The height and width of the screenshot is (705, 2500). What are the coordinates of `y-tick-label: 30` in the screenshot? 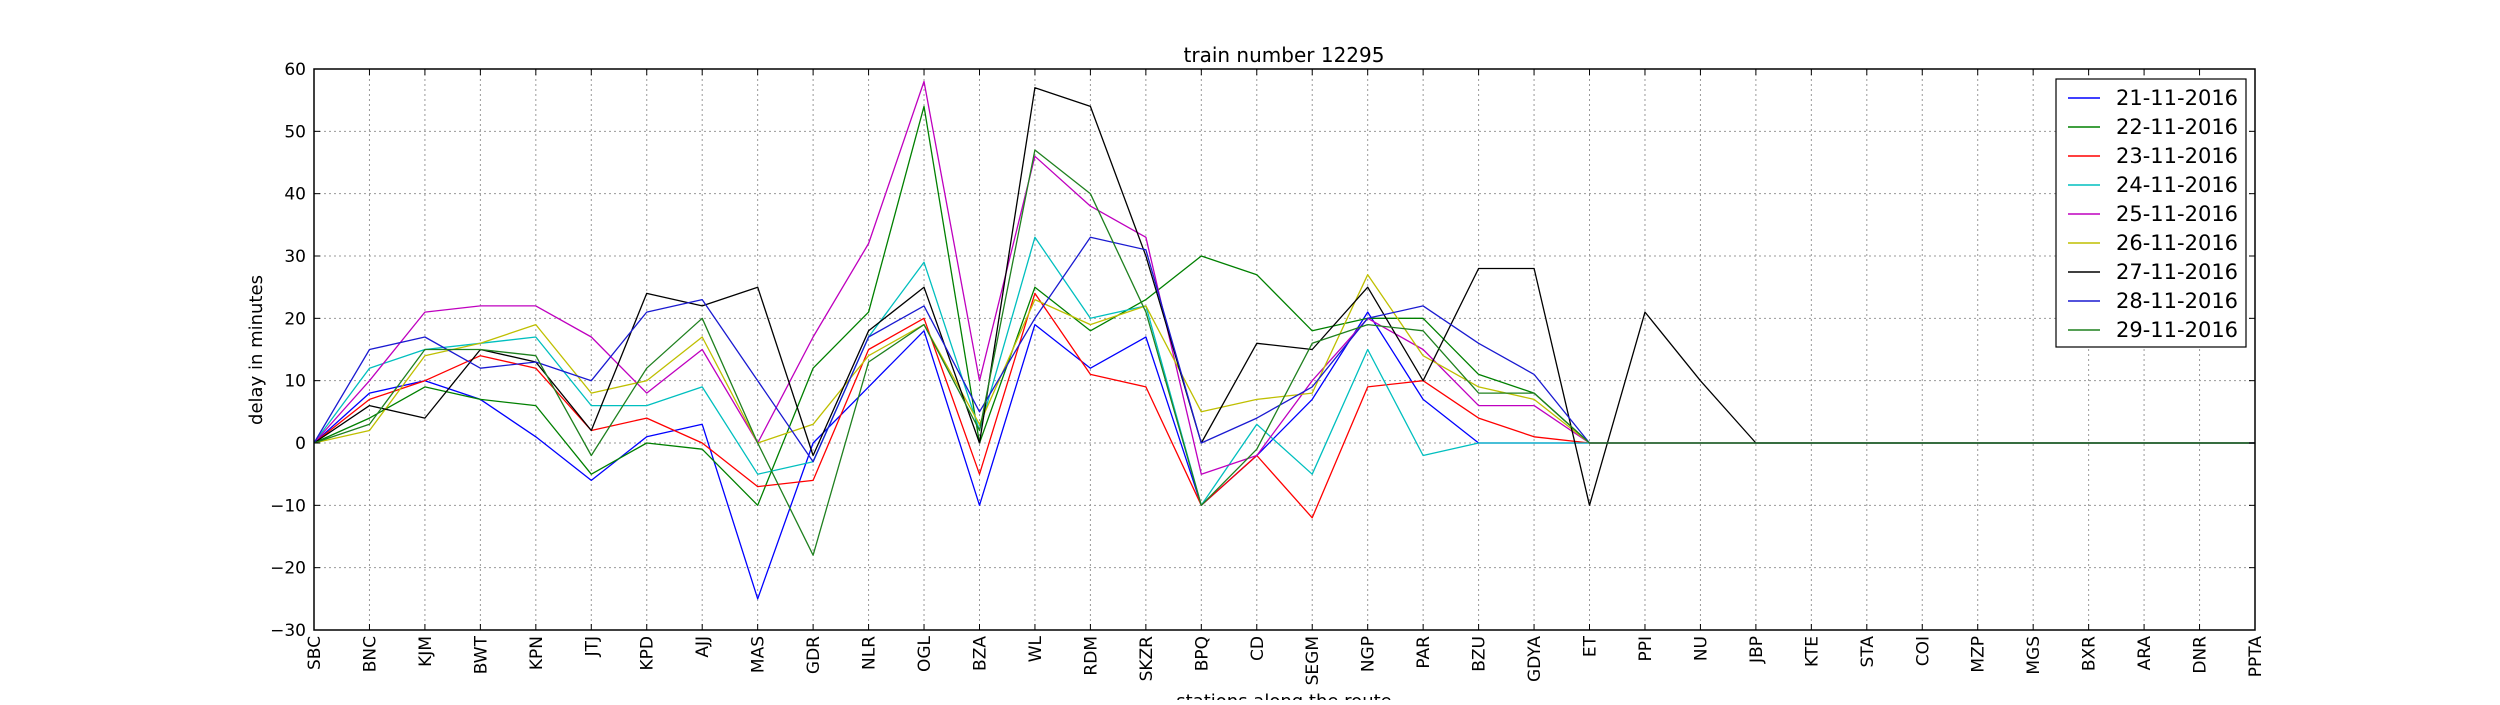 It's located at (295, 257).